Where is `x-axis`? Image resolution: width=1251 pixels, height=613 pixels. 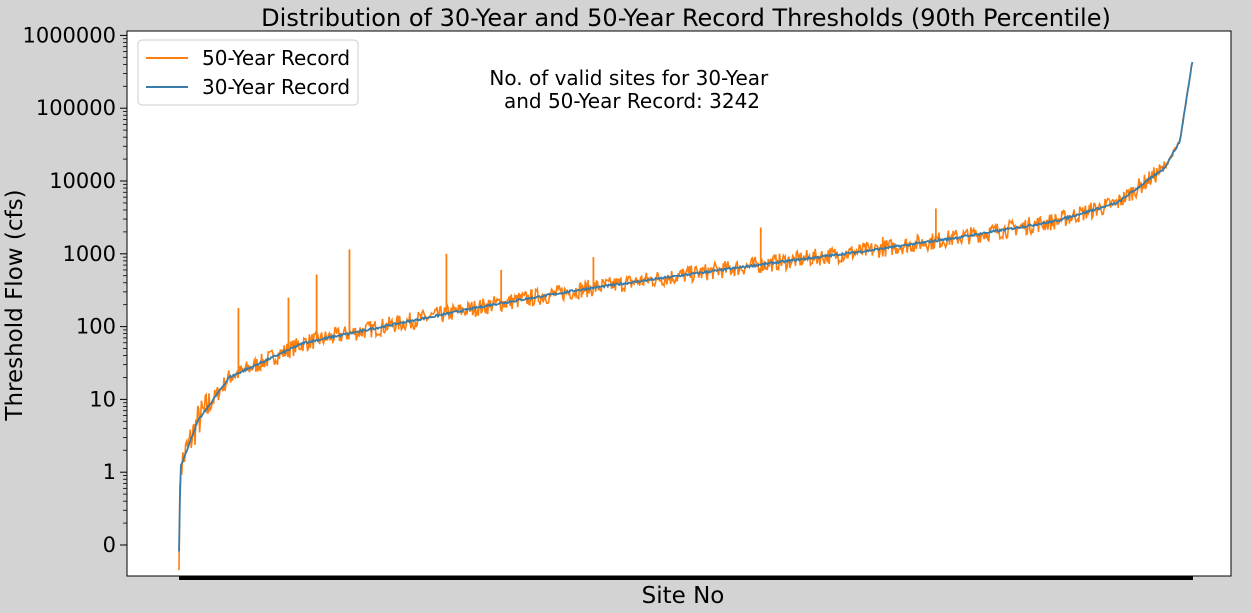
x-axis is located at coordinates (686, 578).